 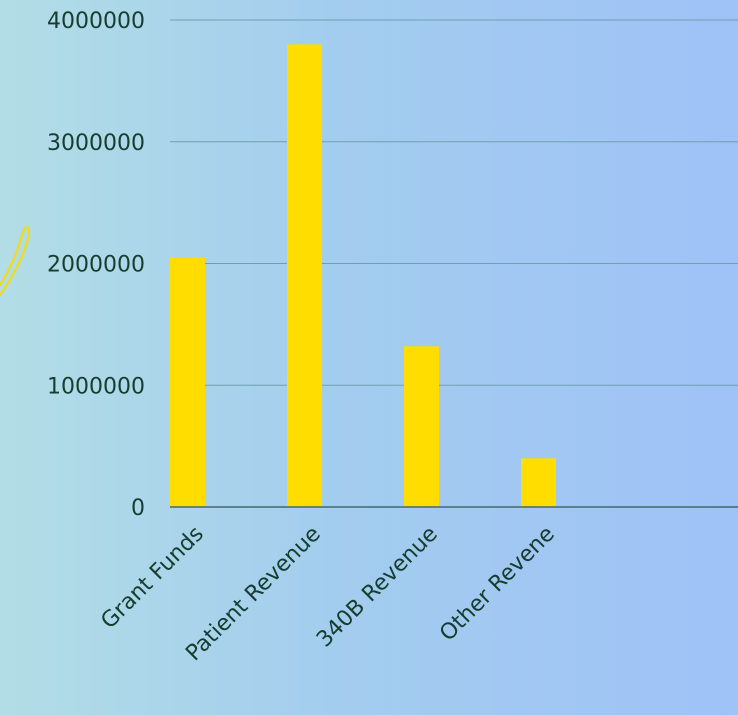 What do you see at coordinates (96, 386) in the screenshot?
I see `y-tick-label: 1000000` at bounding box center [96, 386].